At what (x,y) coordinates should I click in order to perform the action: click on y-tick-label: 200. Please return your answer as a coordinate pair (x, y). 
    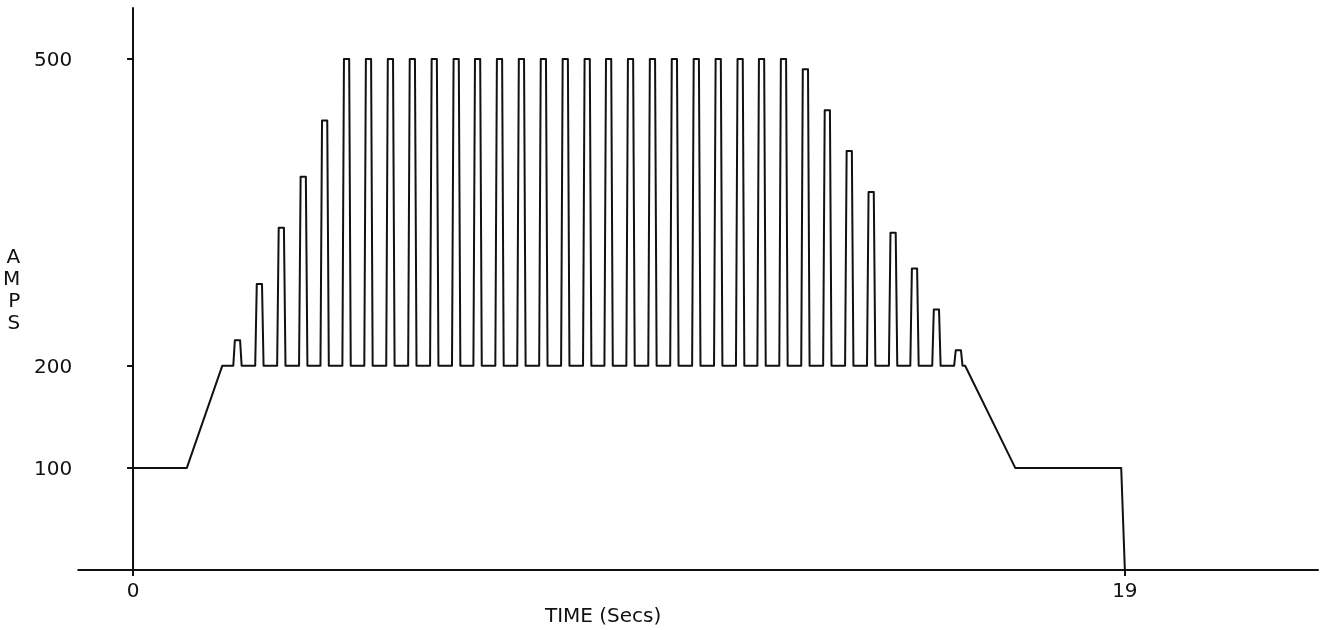
    Looking at the image, I should click on (53, 365).